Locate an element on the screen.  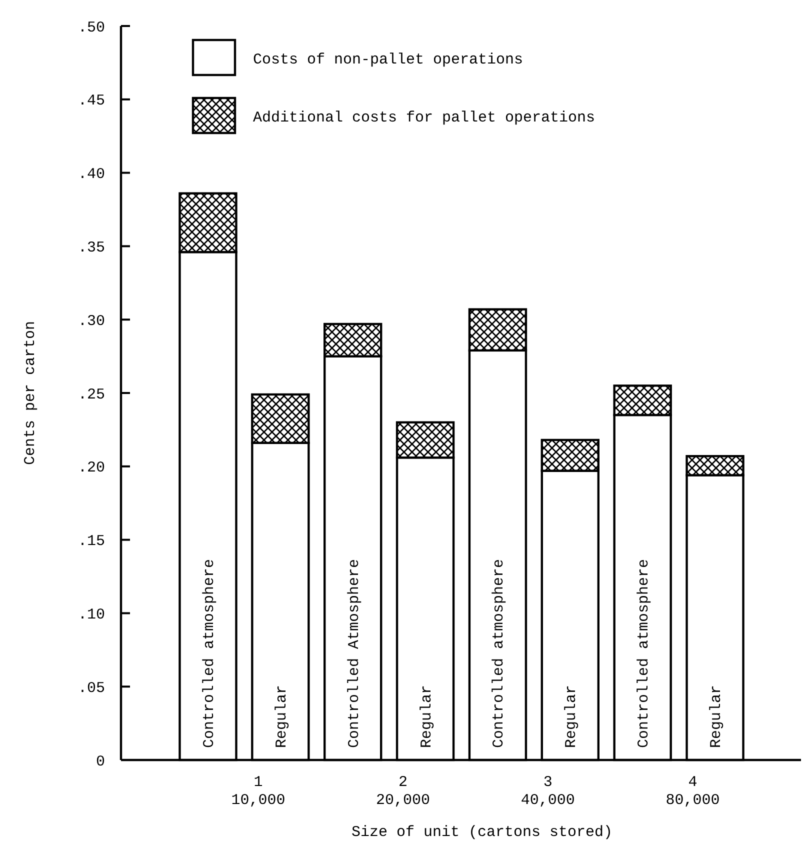
text: 1 10,000 is located at coordinates (258, 791).